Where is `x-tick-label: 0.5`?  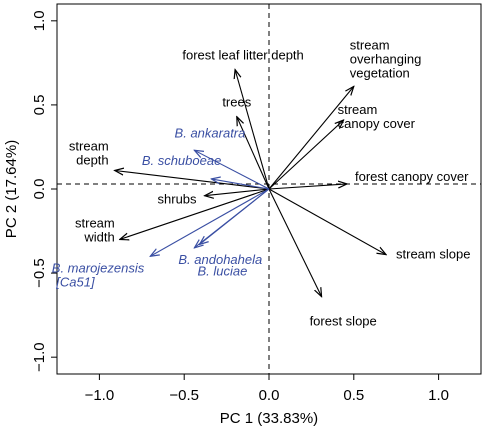 x-tick-label: 0.5 is located at coordinates (353, 395).